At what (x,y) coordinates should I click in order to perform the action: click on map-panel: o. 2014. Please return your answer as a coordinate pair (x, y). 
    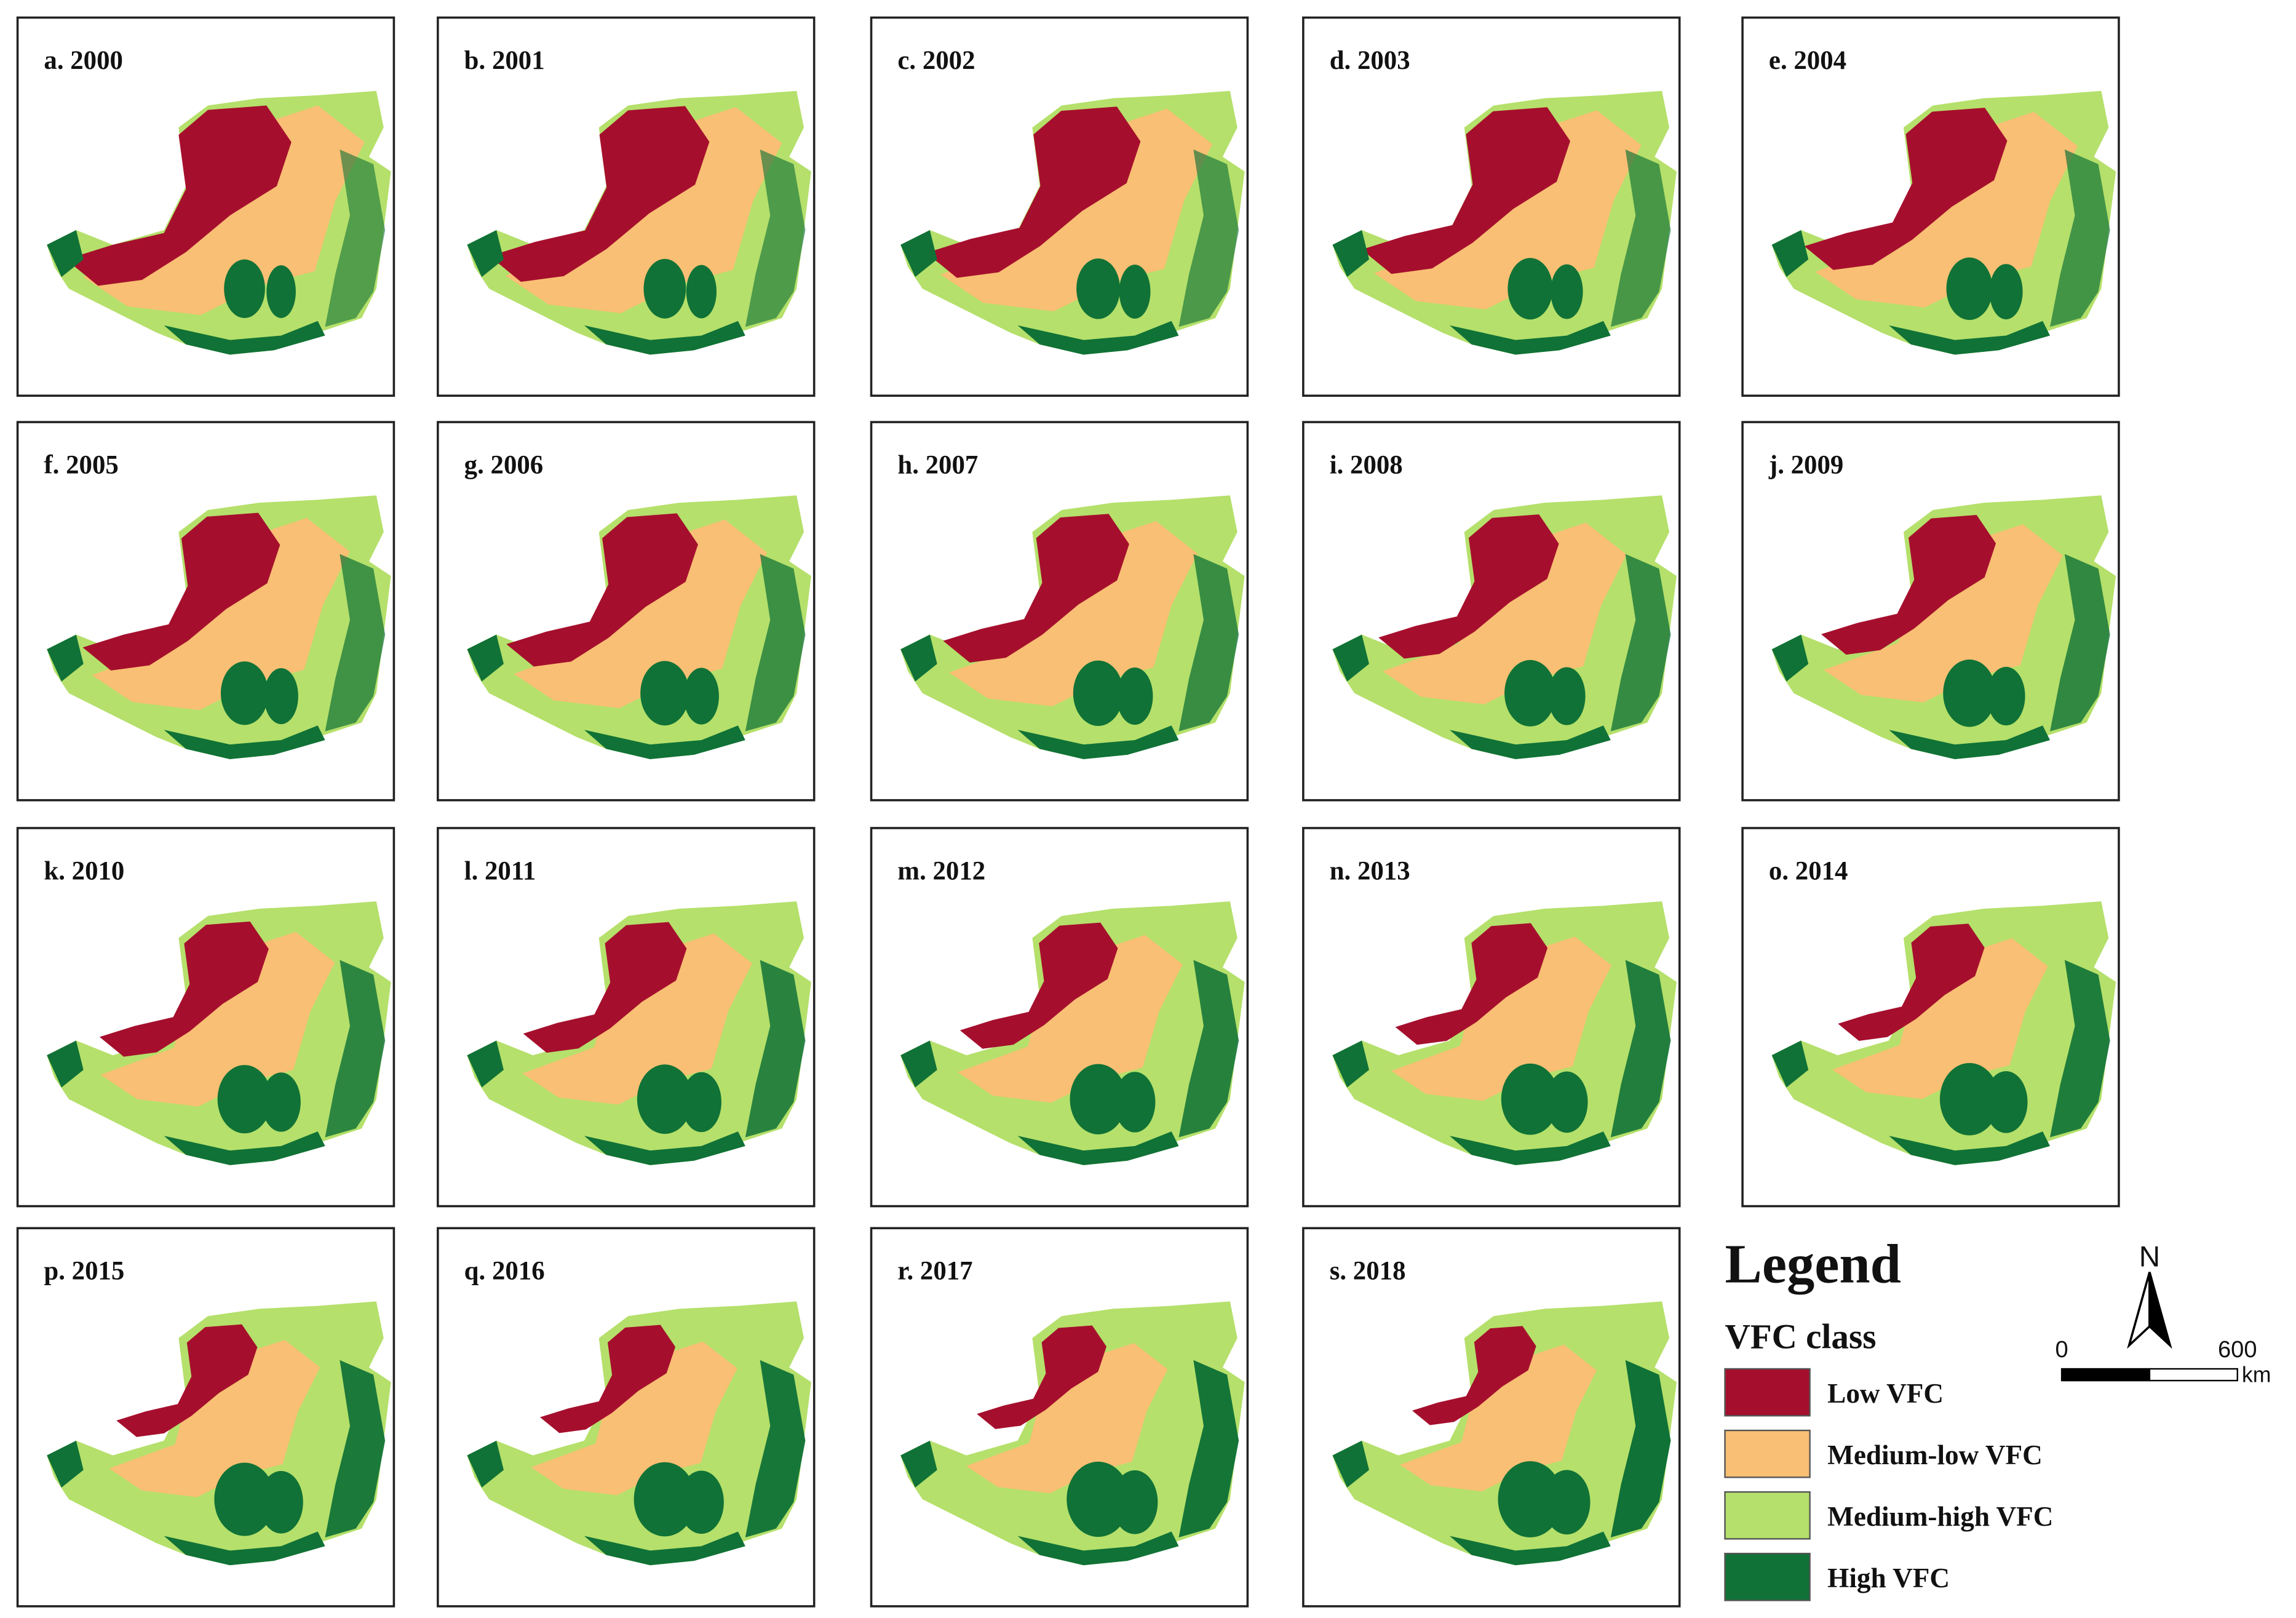
    Looking at the image, I should click on (1930, 1018).